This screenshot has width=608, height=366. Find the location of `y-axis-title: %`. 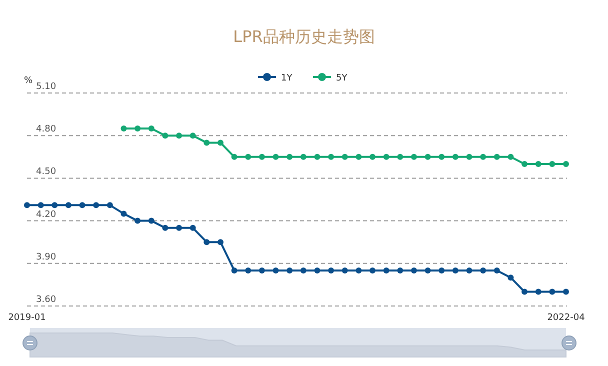

y-axis-title: % is located at coordinates (28, 81).